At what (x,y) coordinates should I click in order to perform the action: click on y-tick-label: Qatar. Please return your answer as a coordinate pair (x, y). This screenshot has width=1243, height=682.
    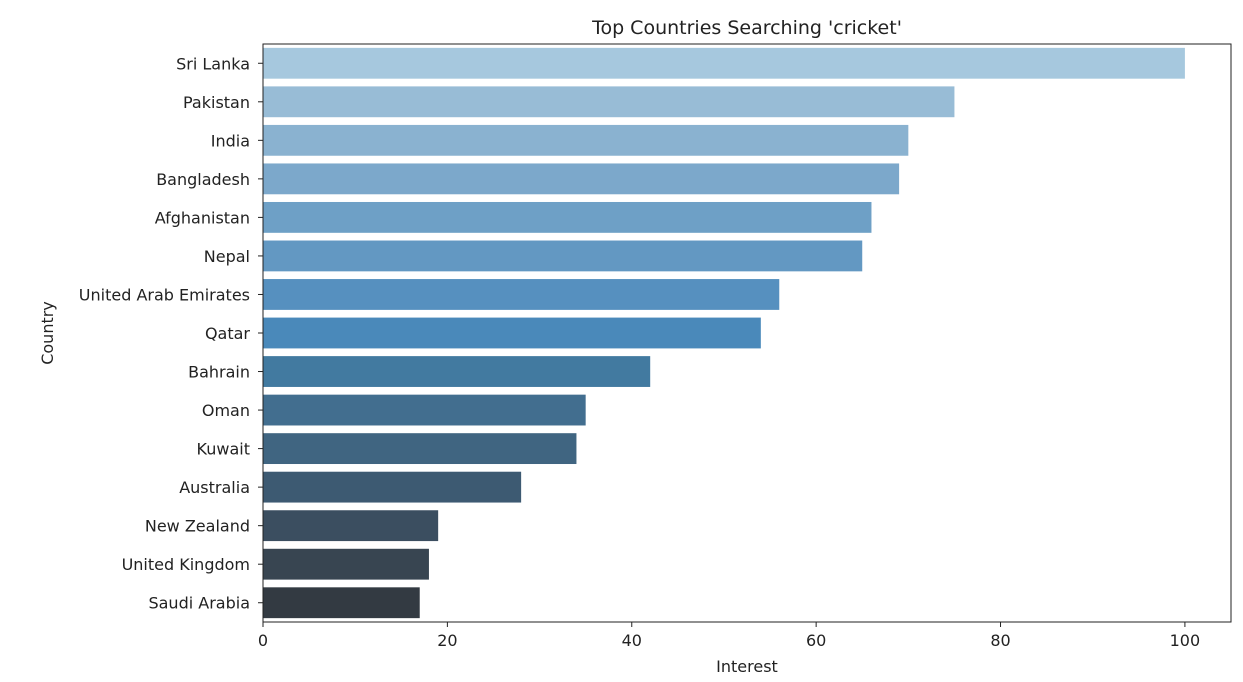
    Looking at the image, I should click on (227, 333).